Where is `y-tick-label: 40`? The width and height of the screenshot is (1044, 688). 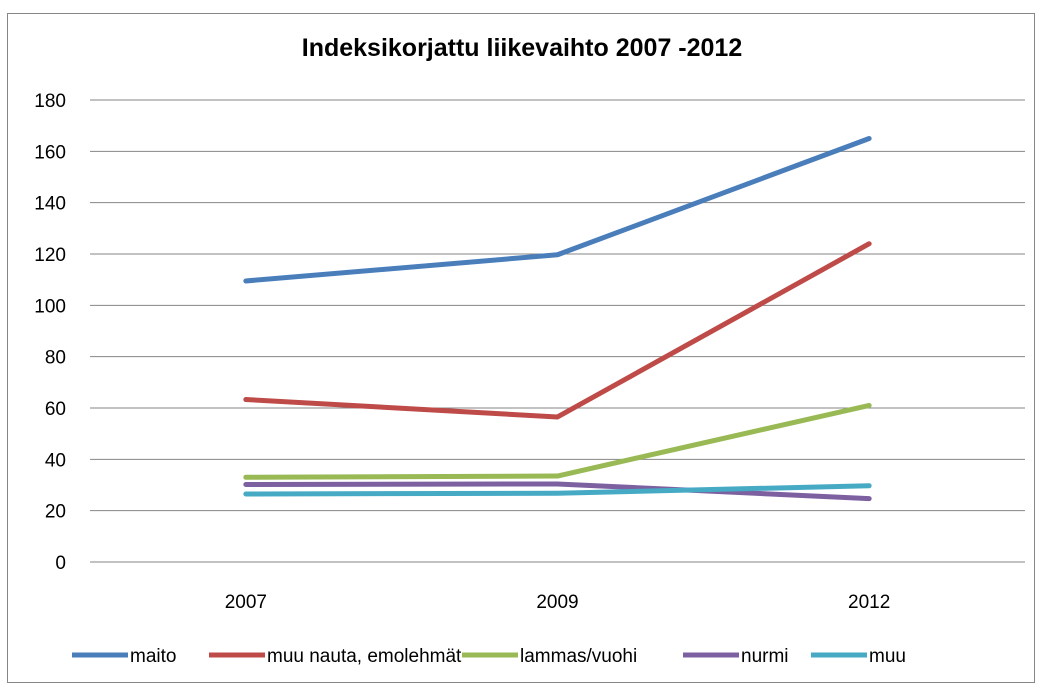 y-tick-label: 40 is located at coordinates (55, 460).